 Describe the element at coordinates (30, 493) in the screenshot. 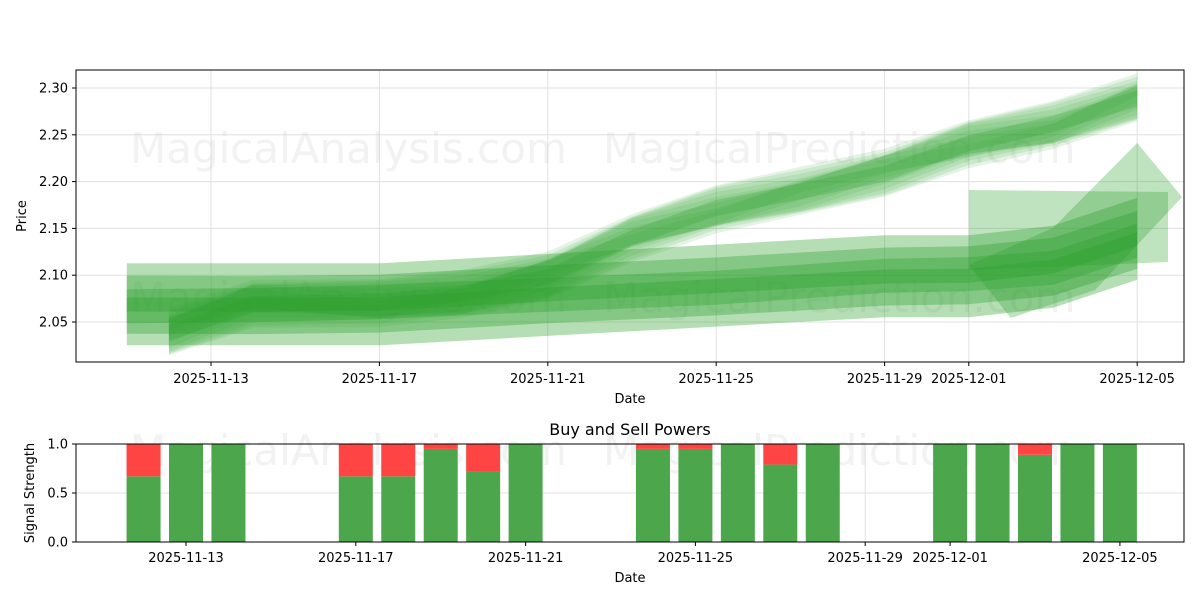

I see `y-axis-label: Signal Strength` at that location.